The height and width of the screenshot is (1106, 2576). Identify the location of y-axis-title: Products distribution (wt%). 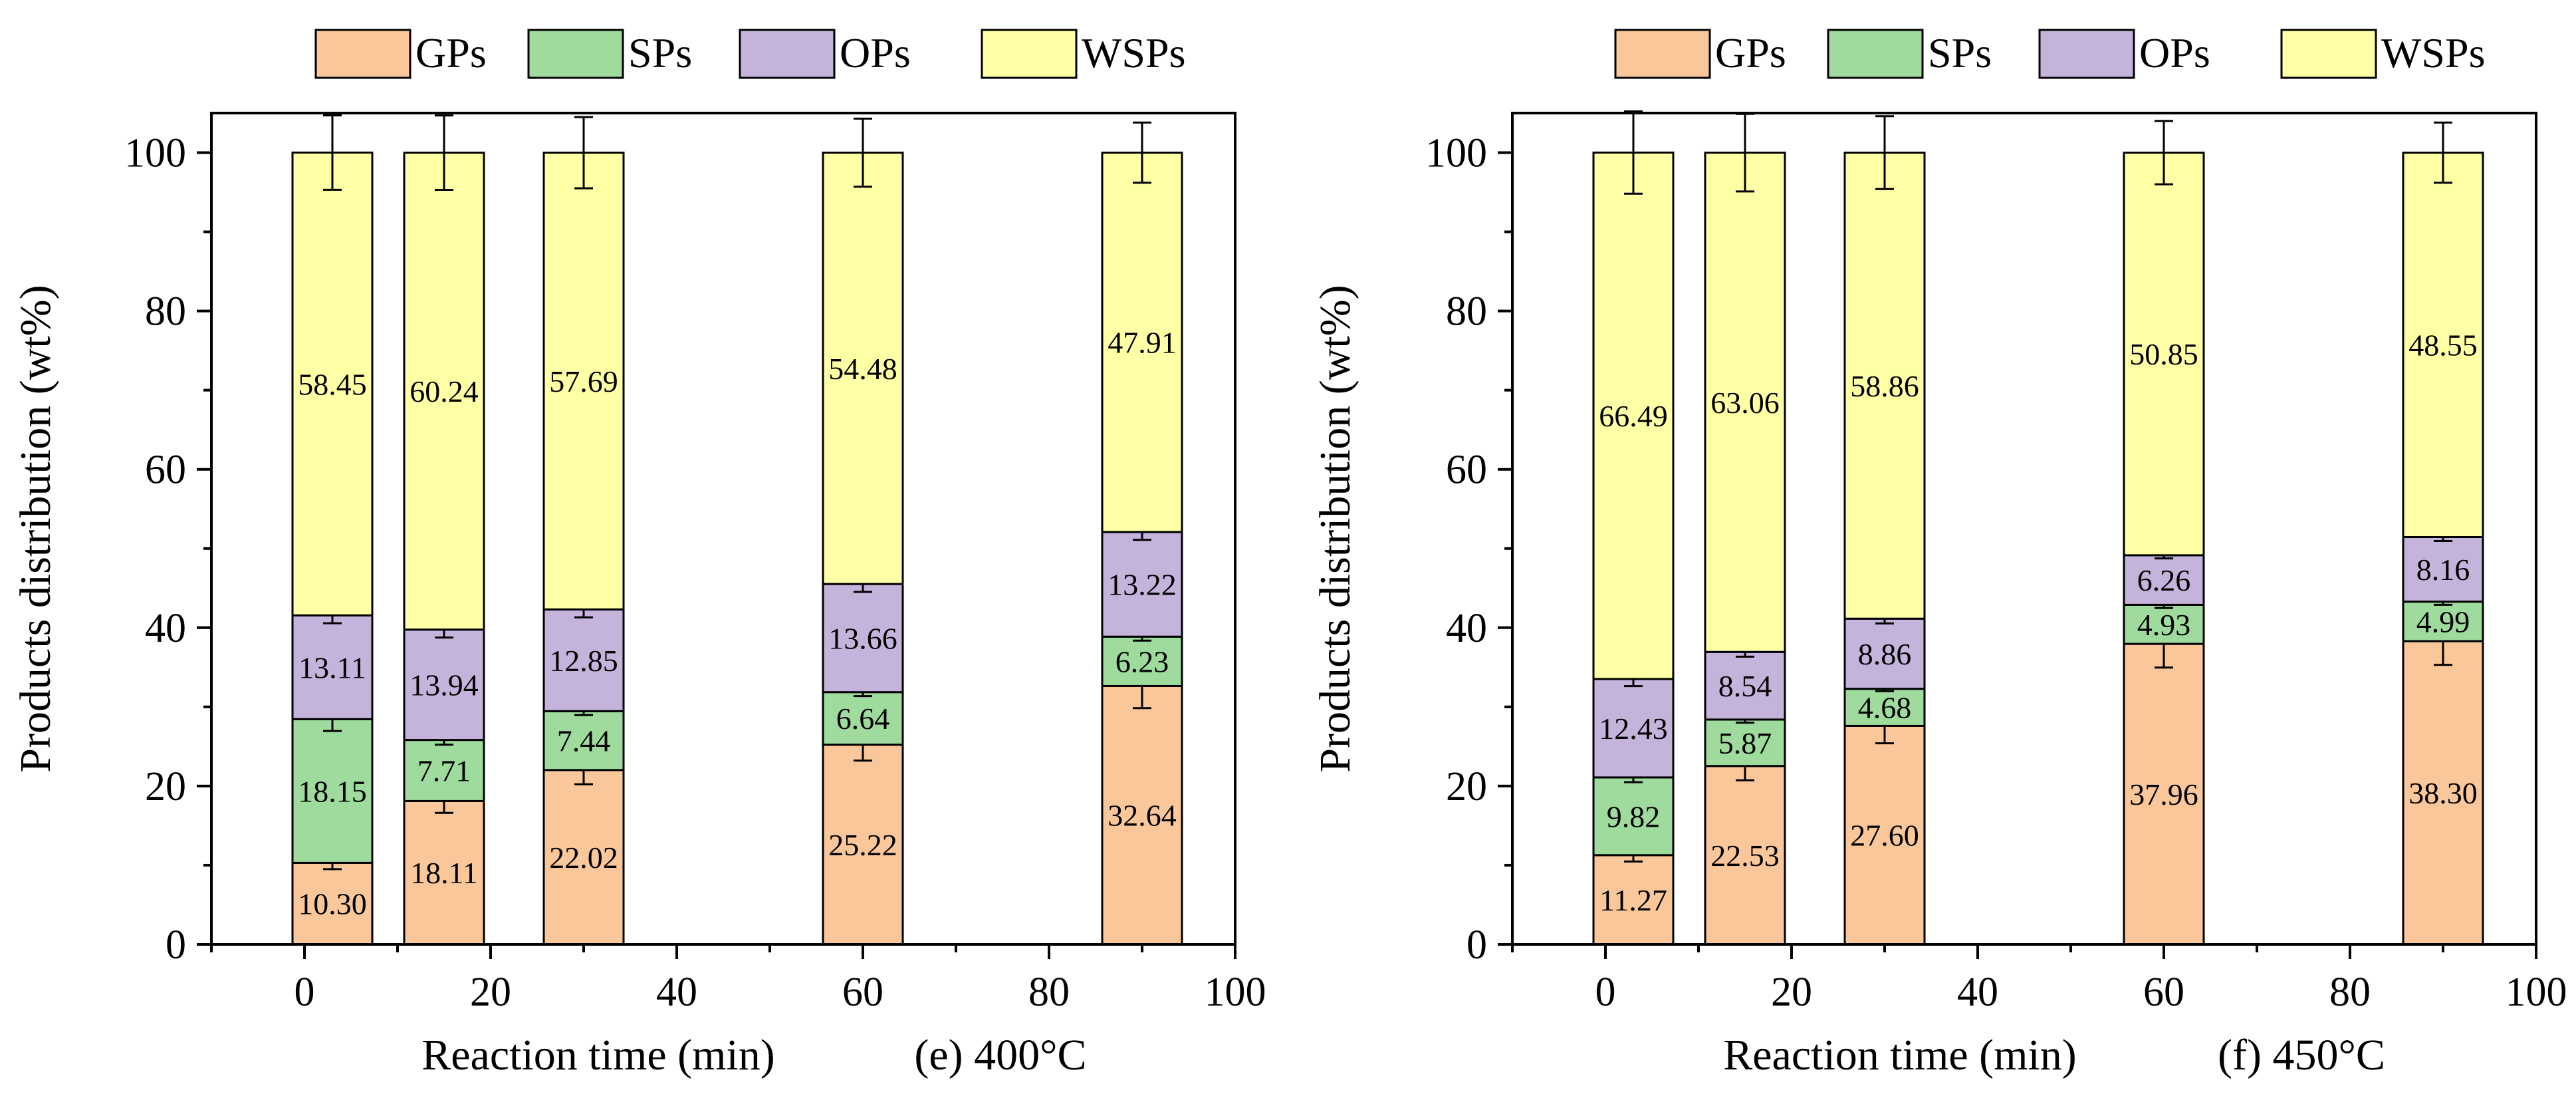
(35, 528).